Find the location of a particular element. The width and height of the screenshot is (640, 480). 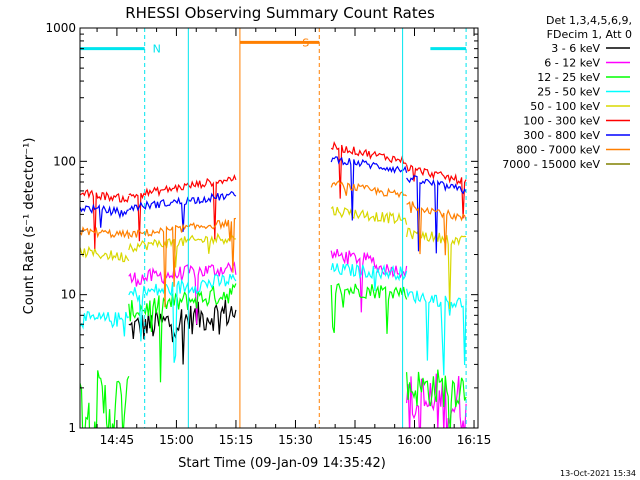

x-tick-label: 15:30 is located at coordinates (295, 440).